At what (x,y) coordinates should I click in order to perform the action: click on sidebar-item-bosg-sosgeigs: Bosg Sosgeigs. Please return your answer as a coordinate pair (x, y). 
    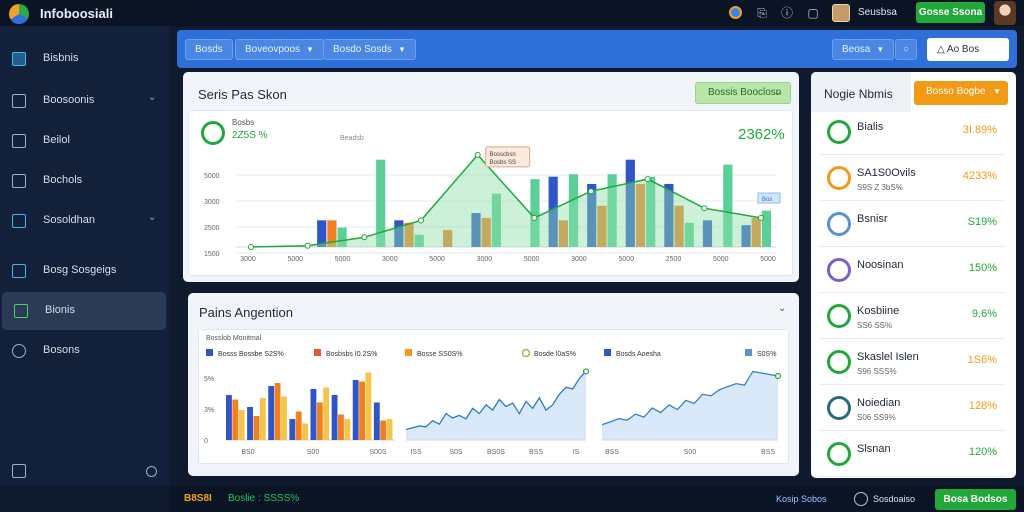
    Looking at the image, I should click on (85, 271).